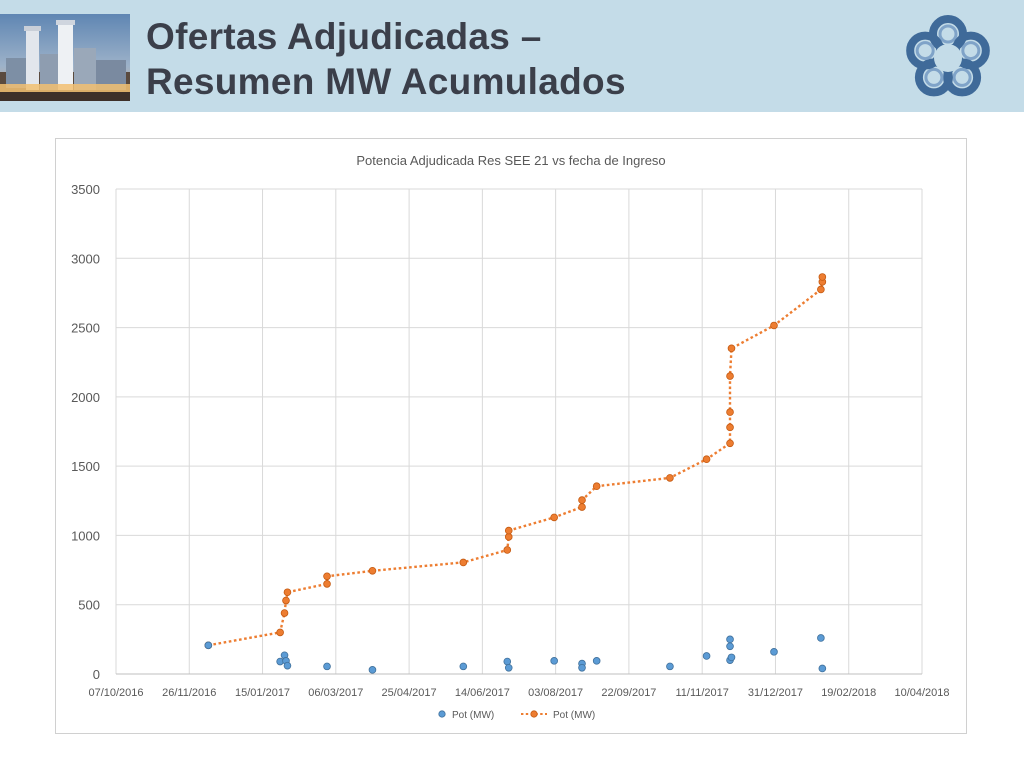  I want to click on slide-title-line-1: Ofertas Adjudicadas –, so click(344, 36).